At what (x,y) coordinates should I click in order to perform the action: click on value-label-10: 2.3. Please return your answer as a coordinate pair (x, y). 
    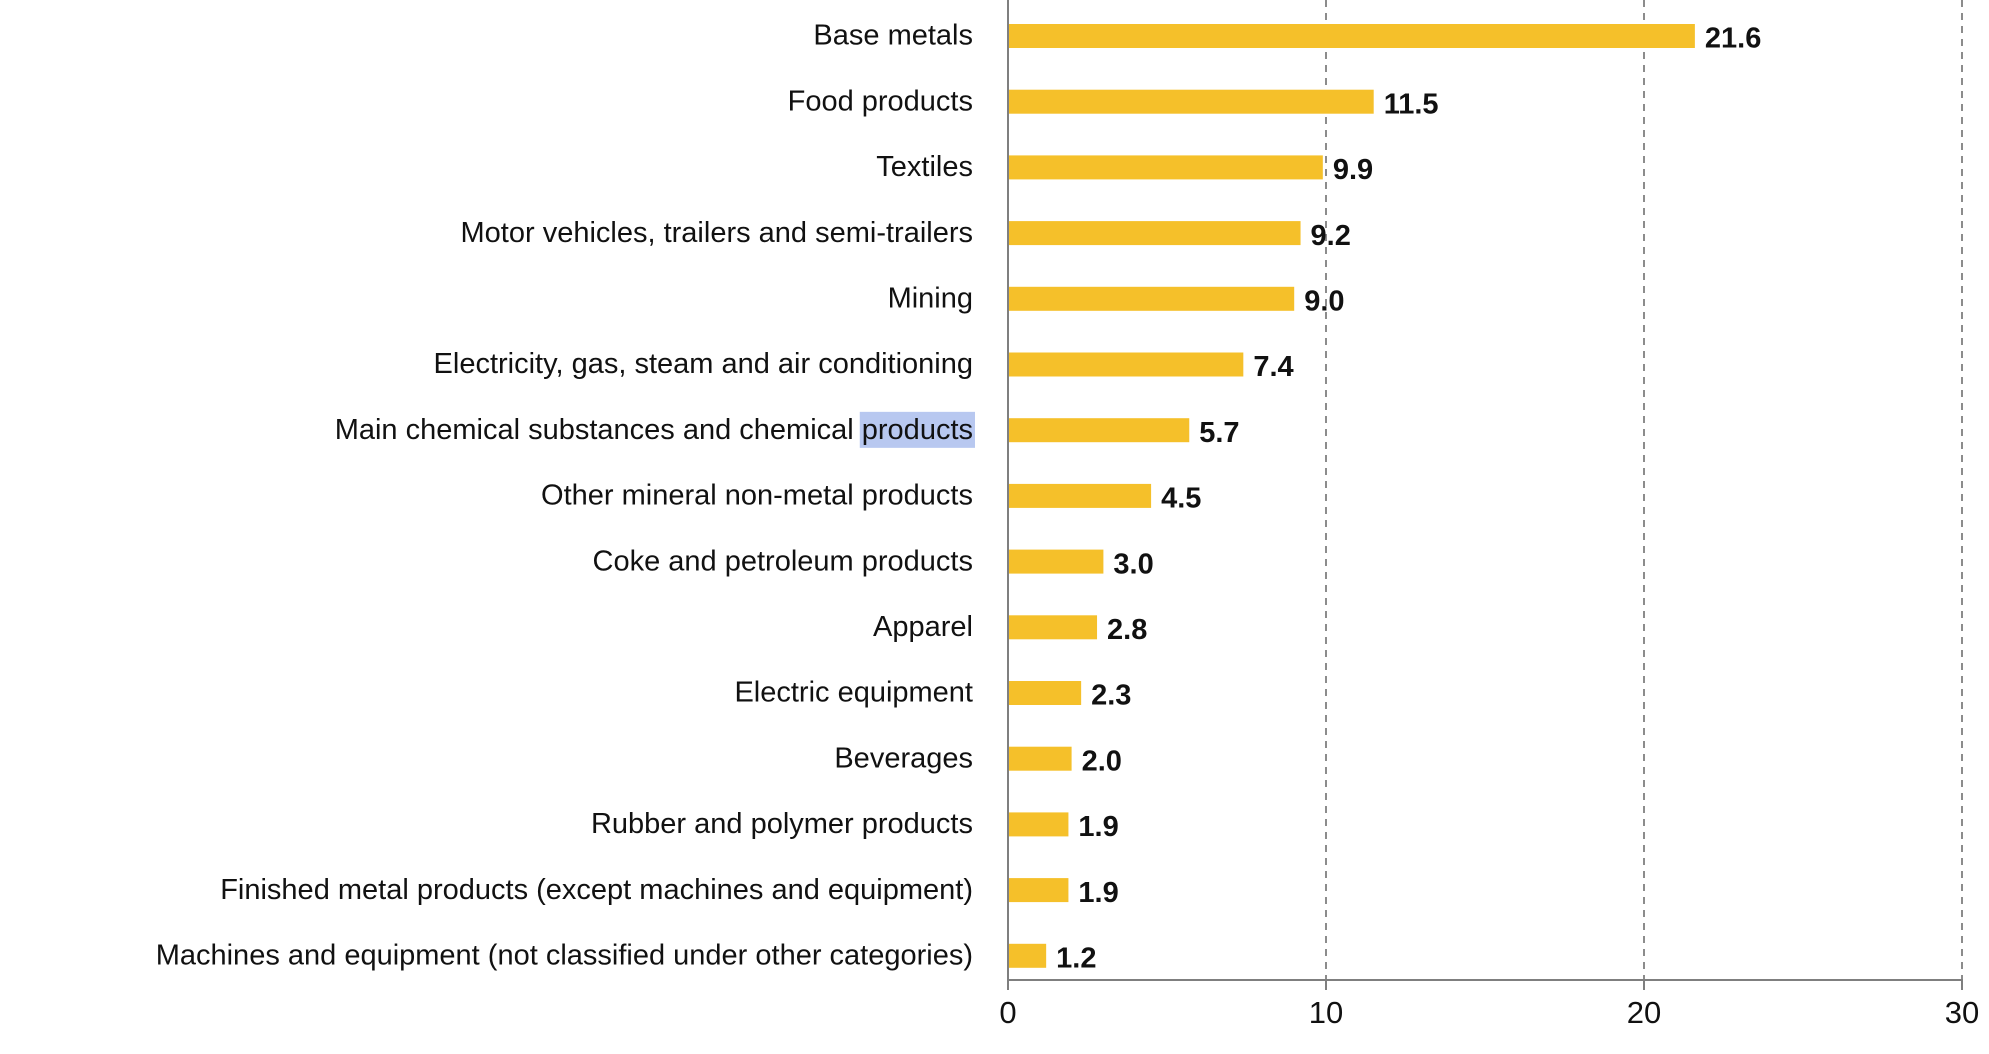
    Looking at the image, I should click on (1111, 696).